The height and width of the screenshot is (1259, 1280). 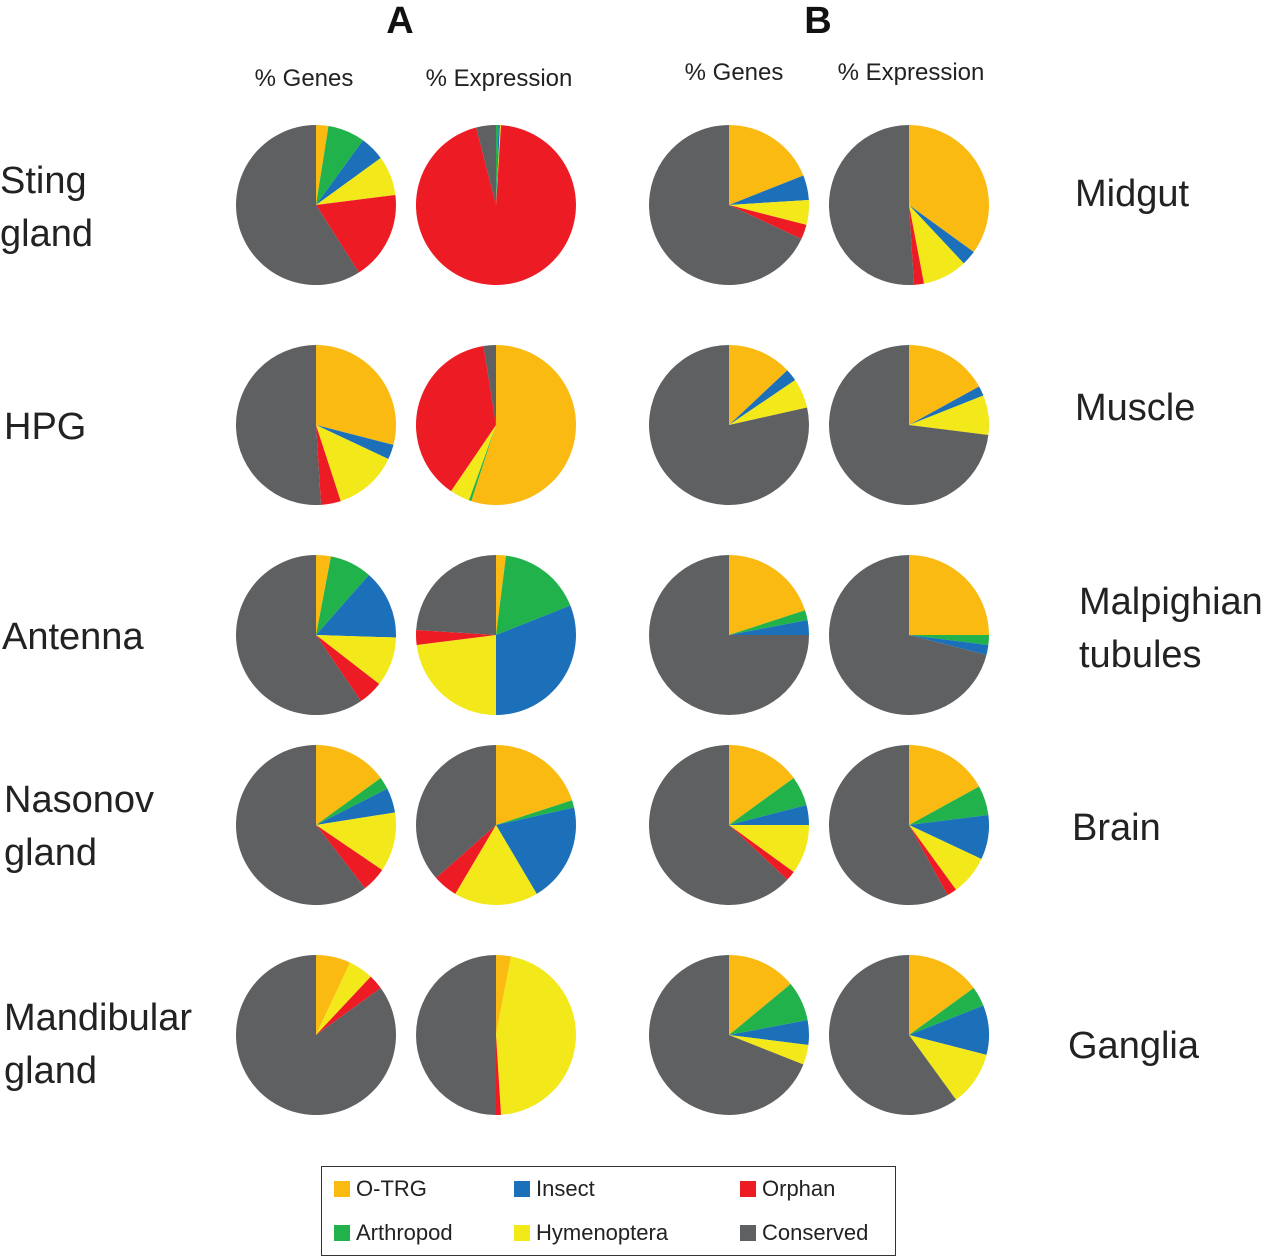 I want to click on row-label-line: Mandibular, so click(x=98, y=1018).